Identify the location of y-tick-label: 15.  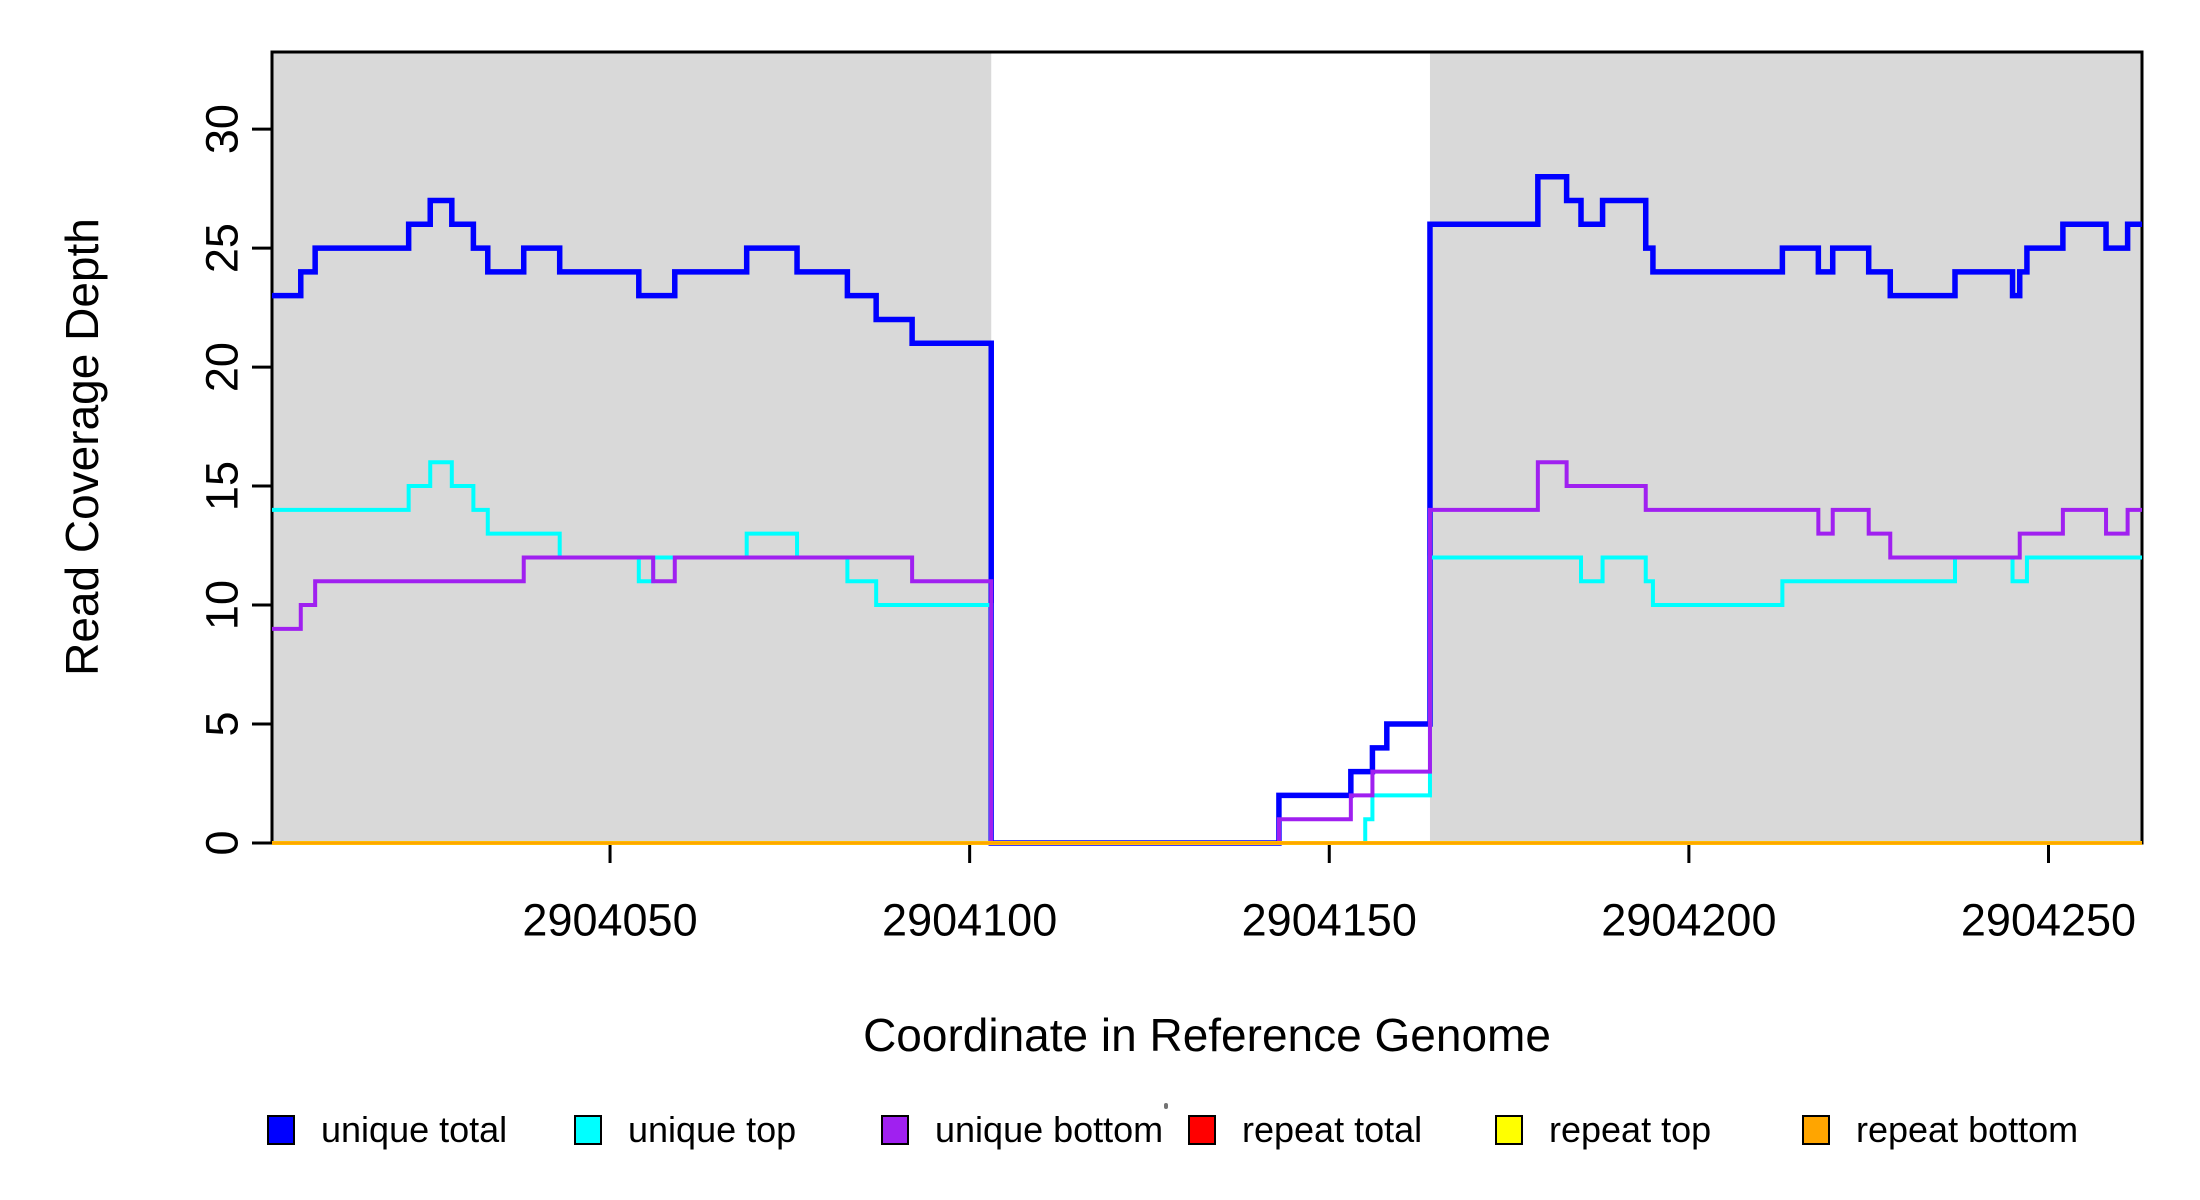
(222, 486).